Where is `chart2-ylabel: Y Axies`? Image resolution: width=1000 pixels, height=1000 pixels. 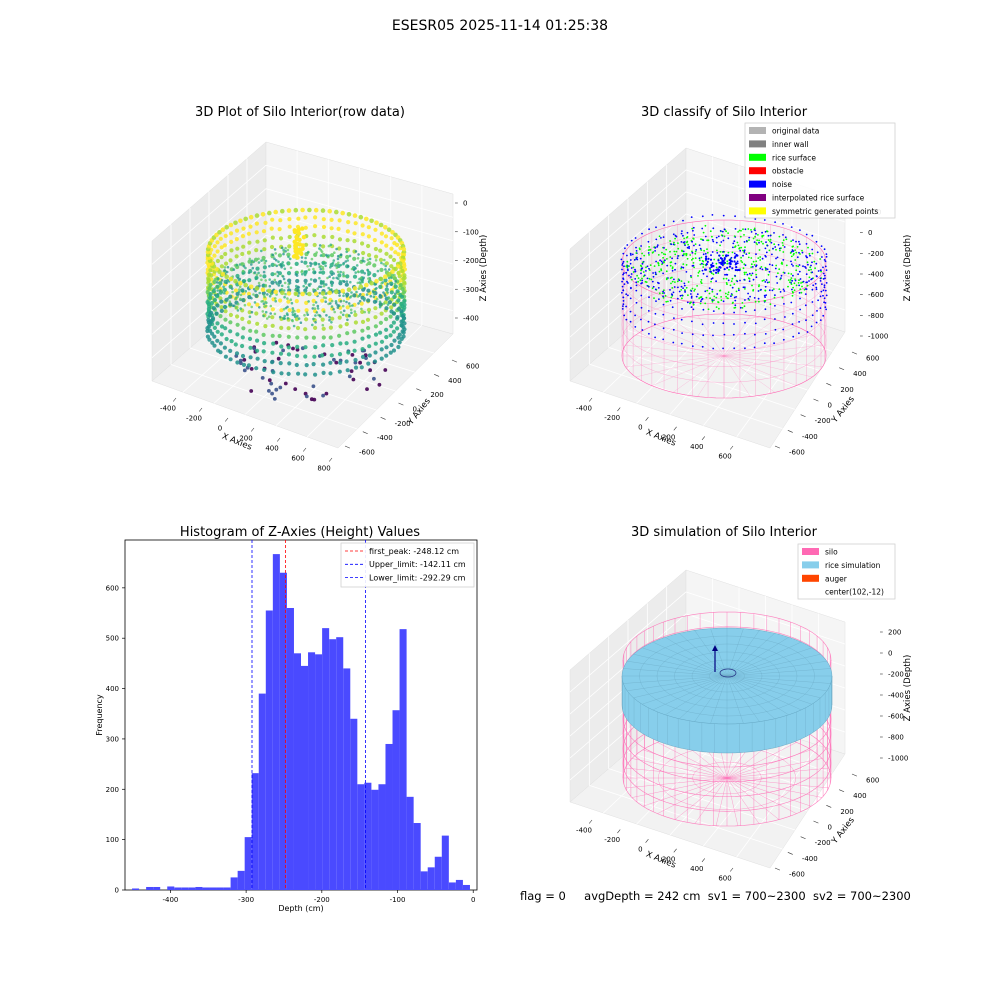 chart2-ylabel: Y Axies is located at coordinates (843, 410).